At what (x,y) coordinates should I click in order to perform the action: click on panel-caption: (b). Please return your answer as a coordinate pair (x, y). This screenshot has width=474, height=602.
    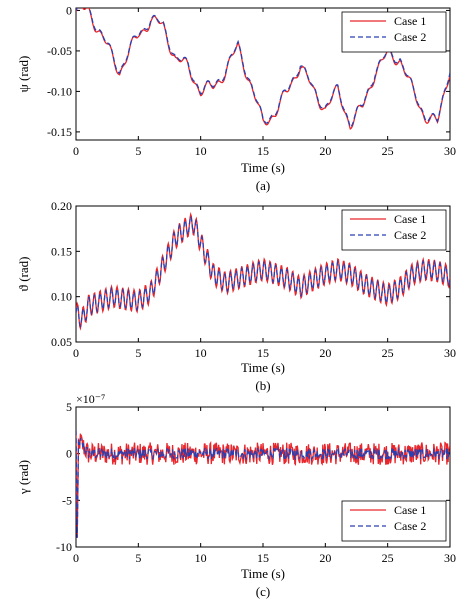
    Looking at the image, I should click on (262, 385).